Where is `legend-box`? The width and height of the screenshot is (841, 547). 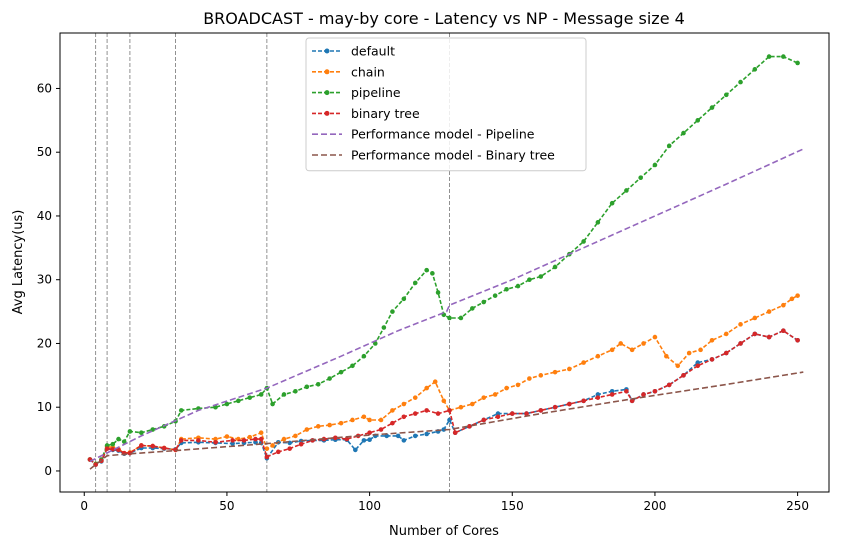 legend-box is located at coordinates (446, 104).